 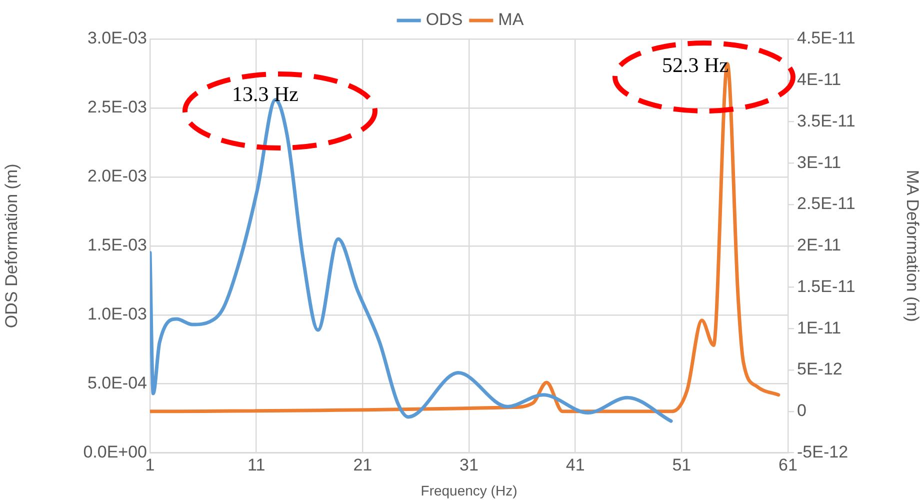 I want to click on legend-label: MA, so click(x=511, y=20).